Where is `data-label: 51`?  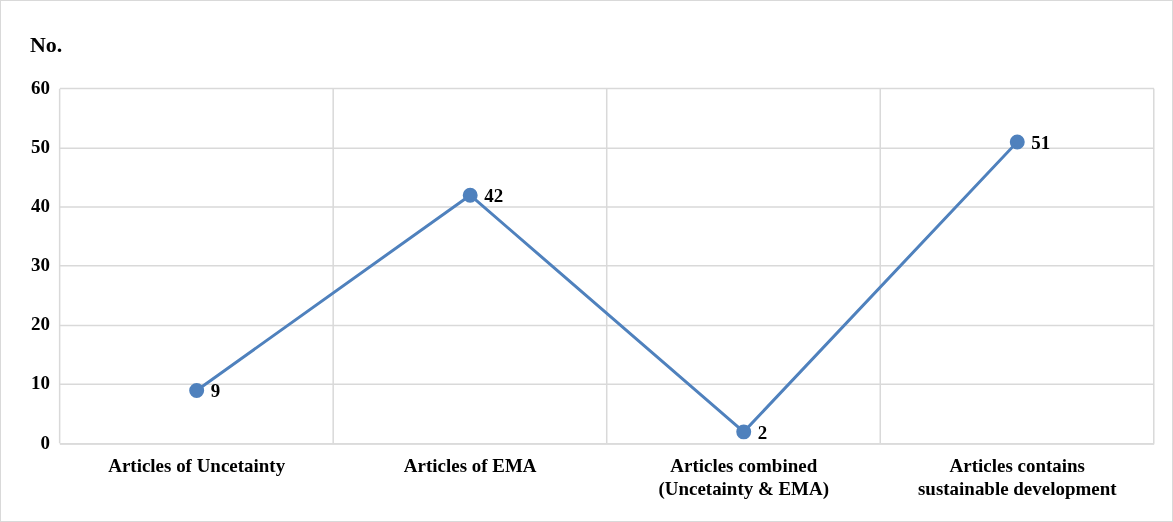 data-label: 51 is located at coordinates (1041, 142).